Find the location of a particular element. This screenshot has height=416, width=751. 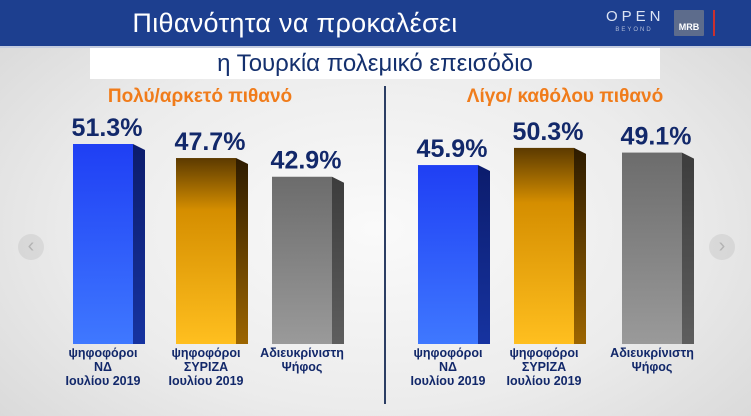

header-bar: Πιθανότητα να προκαλέσει OPEN BEYOND MRB is located at coordinates (375, 24).